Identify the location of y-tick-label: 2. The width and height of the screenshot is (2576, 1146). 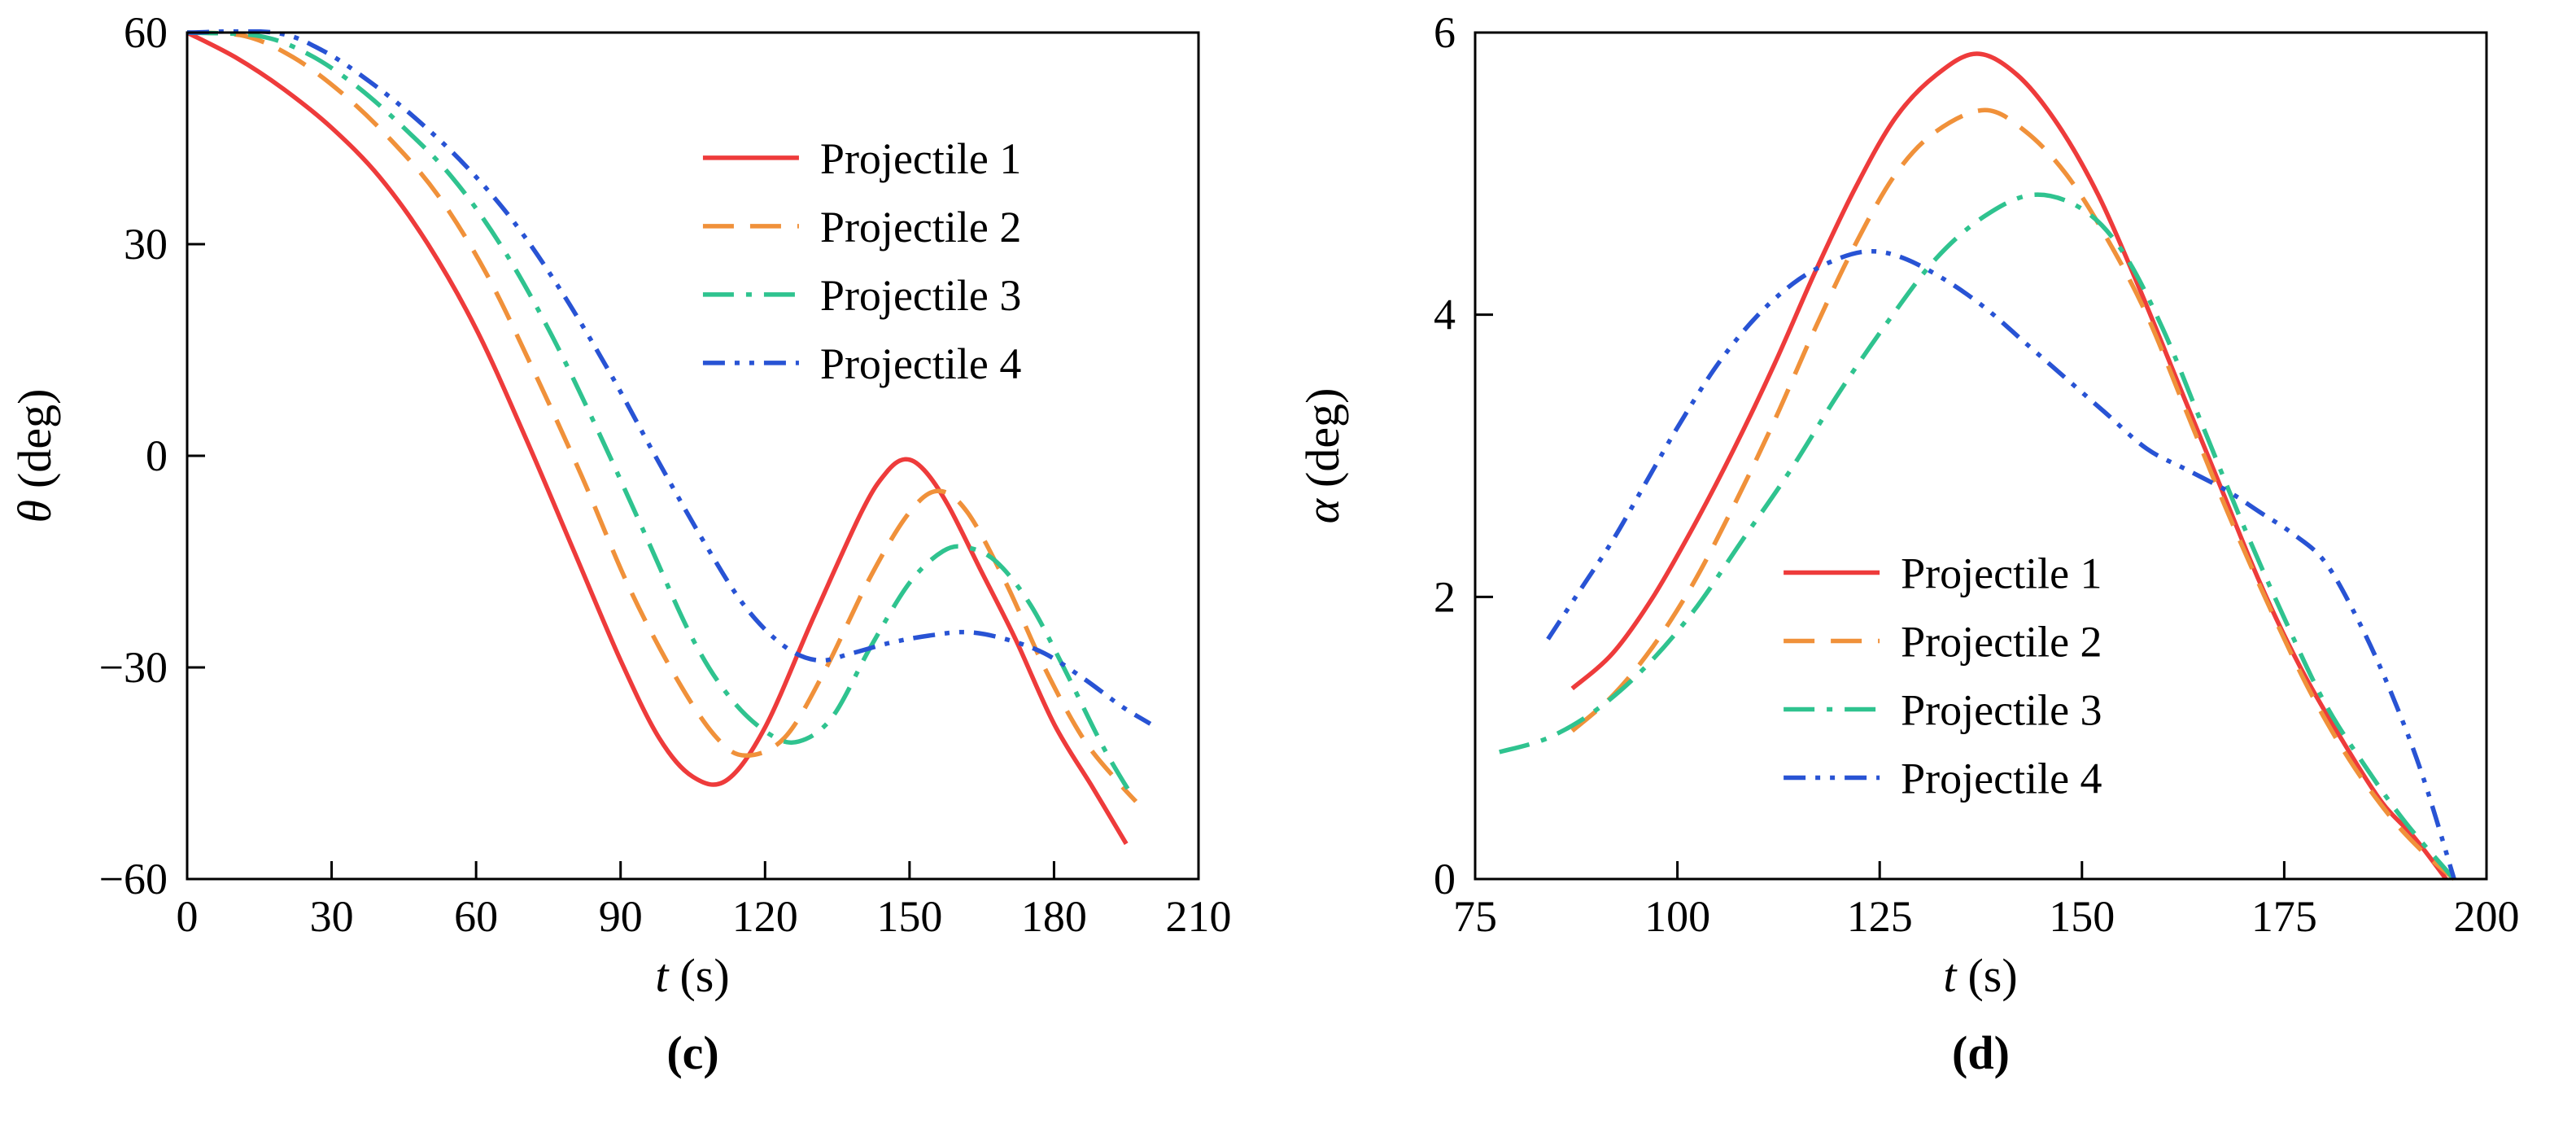
(1445, 596).